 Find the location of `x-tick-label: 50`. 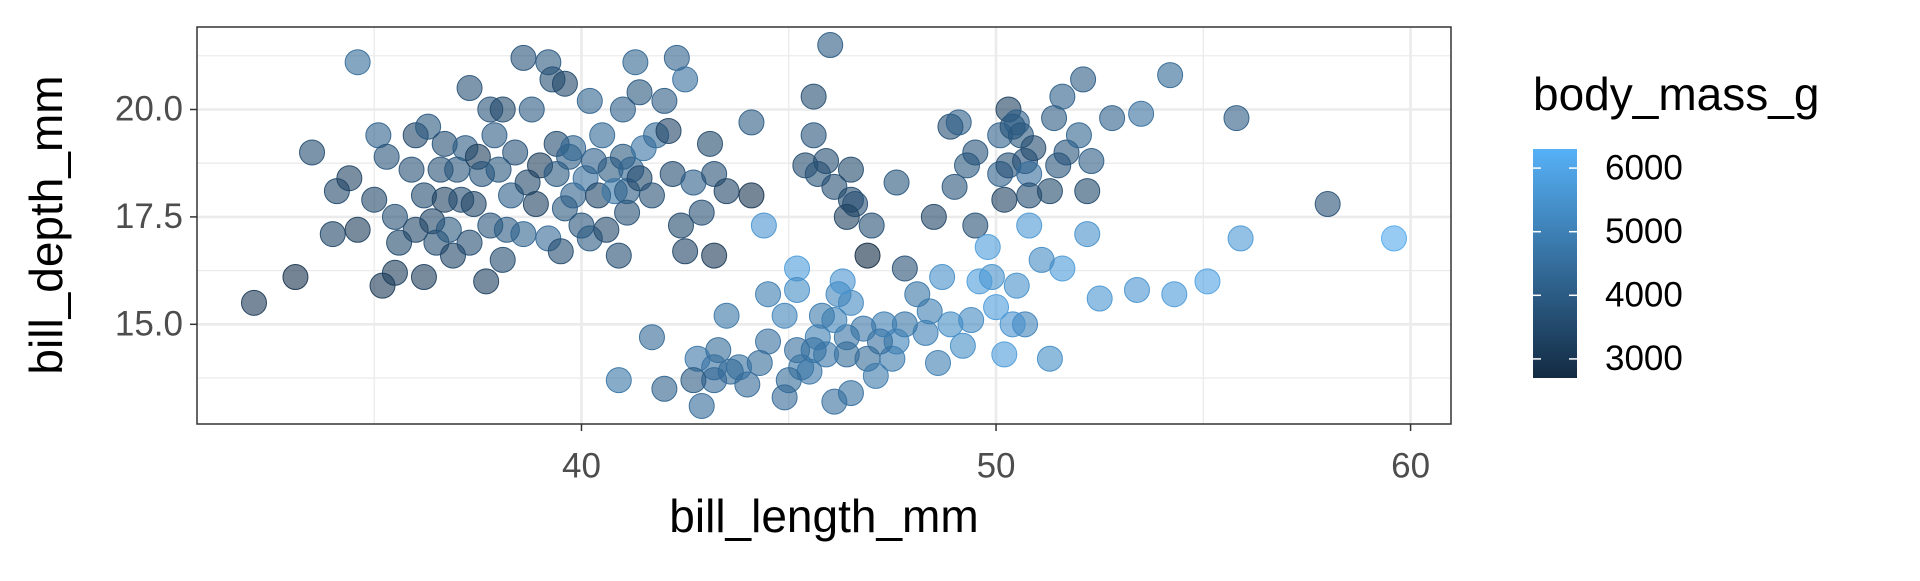

x-tick-label: 50 is located at coordinates (996, 465).